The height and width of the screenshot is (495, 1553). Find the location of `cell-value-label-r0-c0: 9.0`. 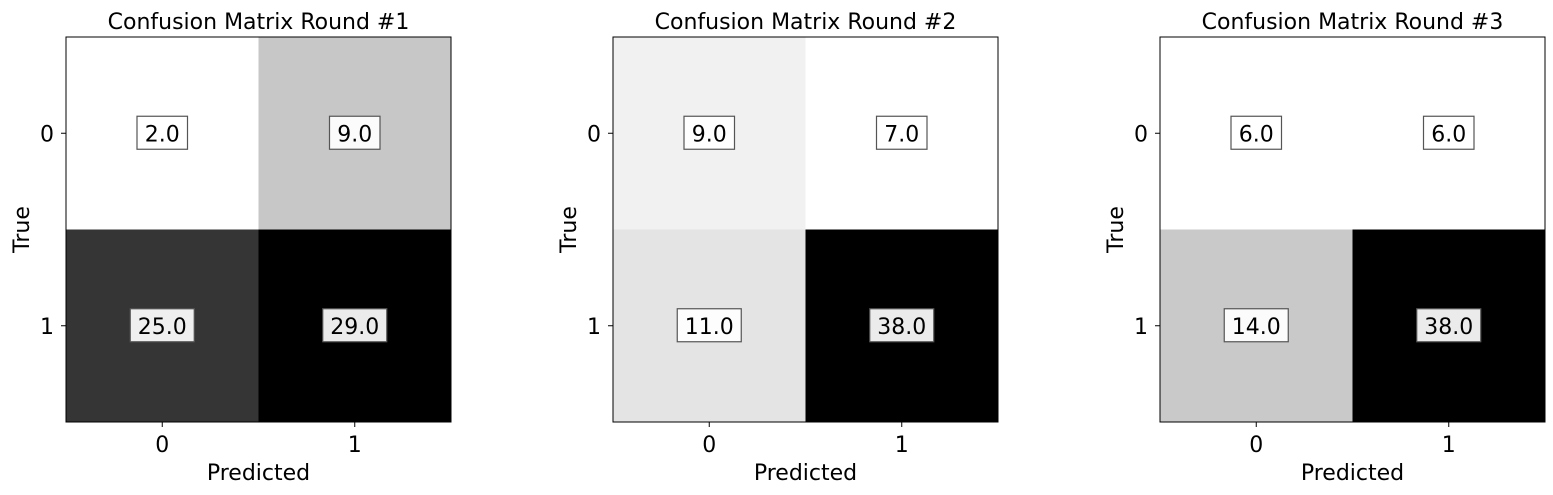

cell-value-label-r0-c0: 9.0 is located at coordinates (709, 132).